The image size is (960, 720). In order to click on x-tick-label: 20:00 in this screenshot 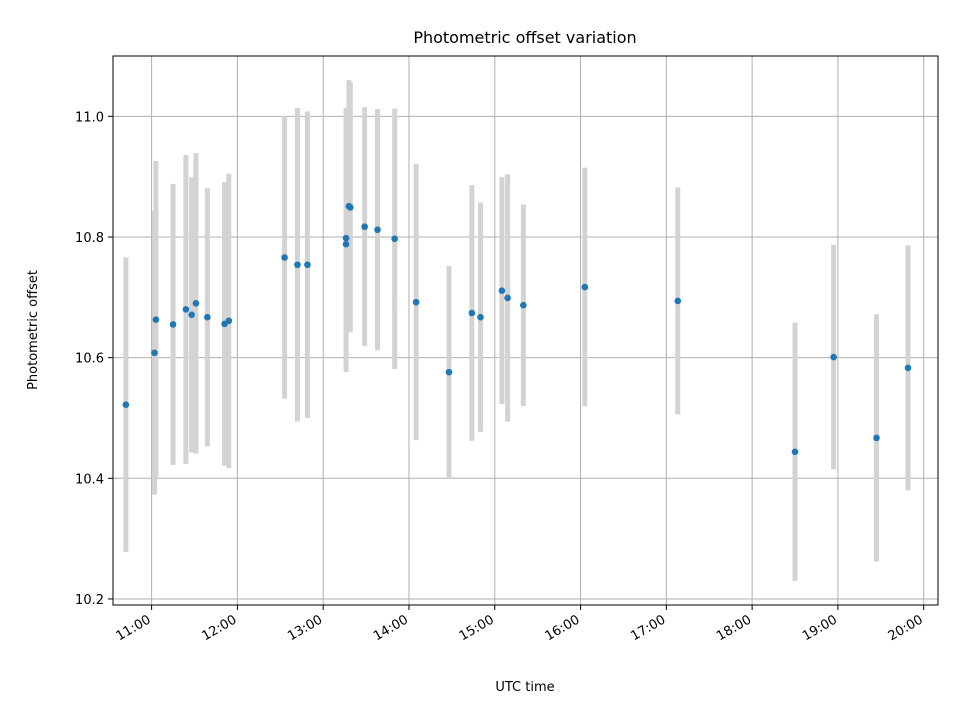, I will do `click(906, 628)`.